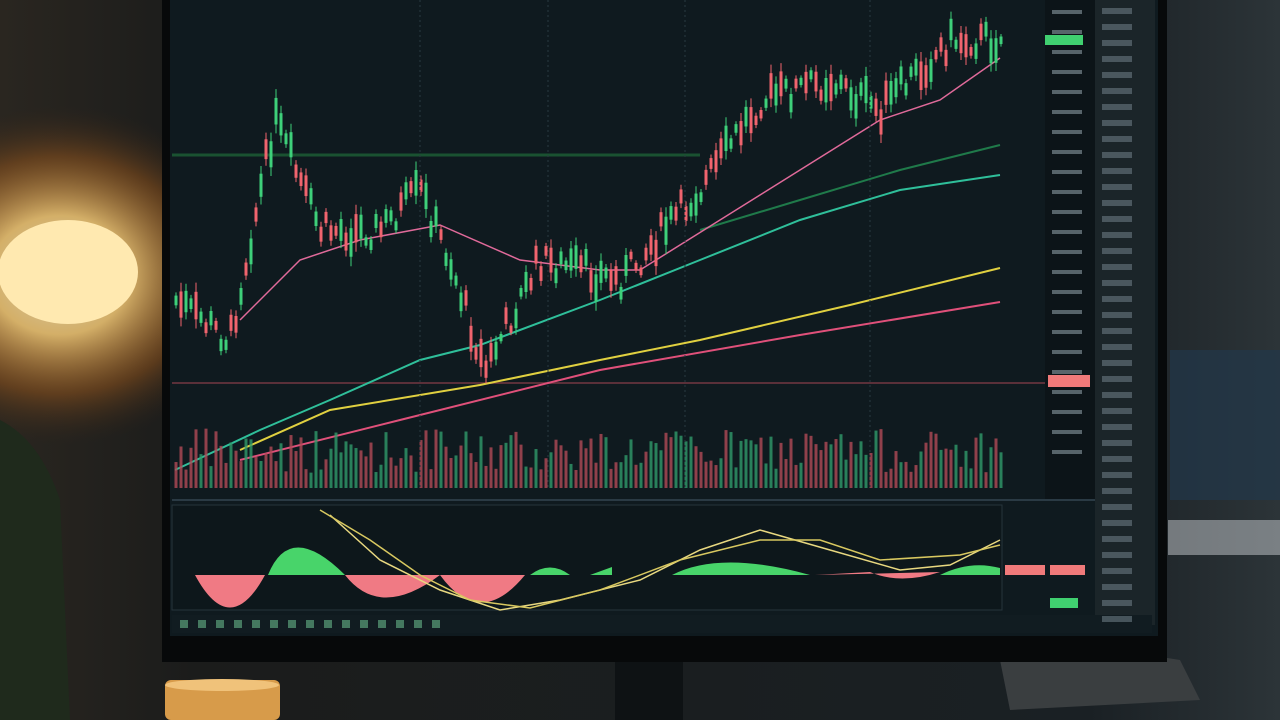 The height and width of the screenshot is (720, 1280). I want to click on cup-rim, so click(222, 685).